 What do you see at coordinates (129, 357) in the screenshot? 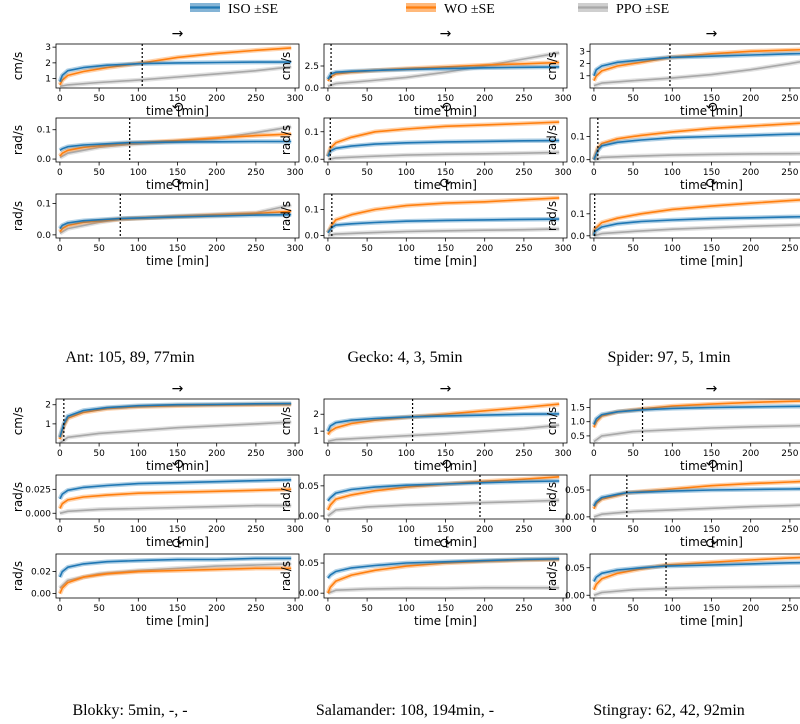
I see `chart-caption: Ant: 105, 89, 77min` at bounding box center [129, 357].